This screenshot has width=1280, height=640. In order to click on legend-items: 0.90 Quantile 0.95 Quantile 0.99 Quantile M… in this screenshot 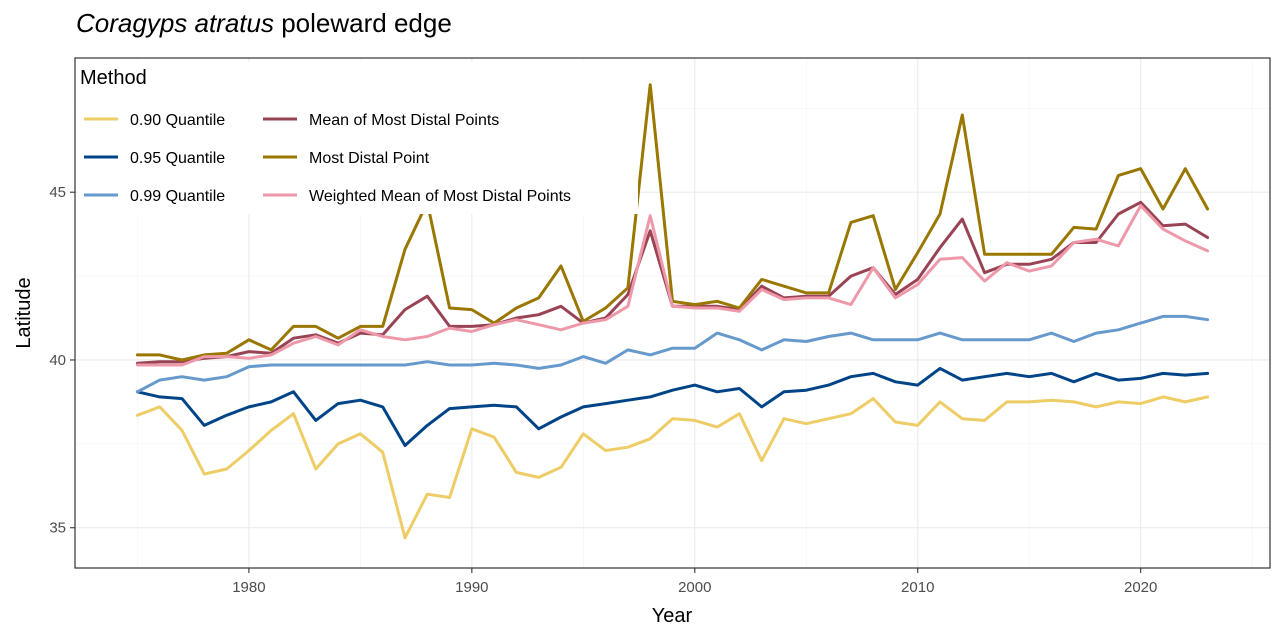, I will do `click(327, 158)`.